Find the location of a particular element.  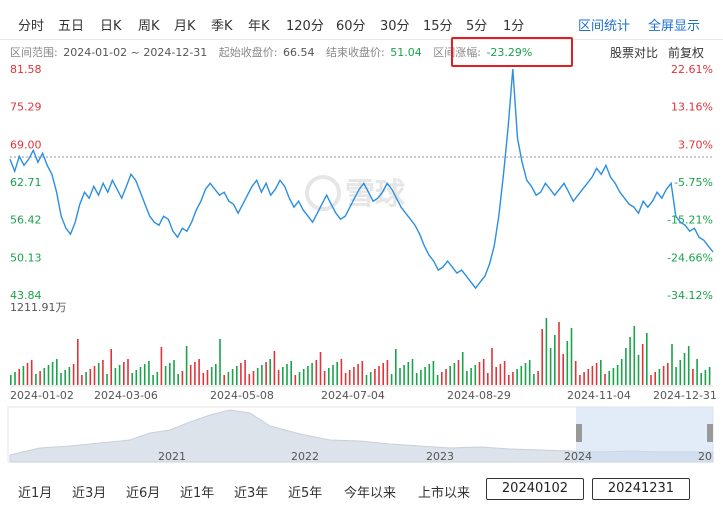

overview-selection is located at coordinates (644, 434).